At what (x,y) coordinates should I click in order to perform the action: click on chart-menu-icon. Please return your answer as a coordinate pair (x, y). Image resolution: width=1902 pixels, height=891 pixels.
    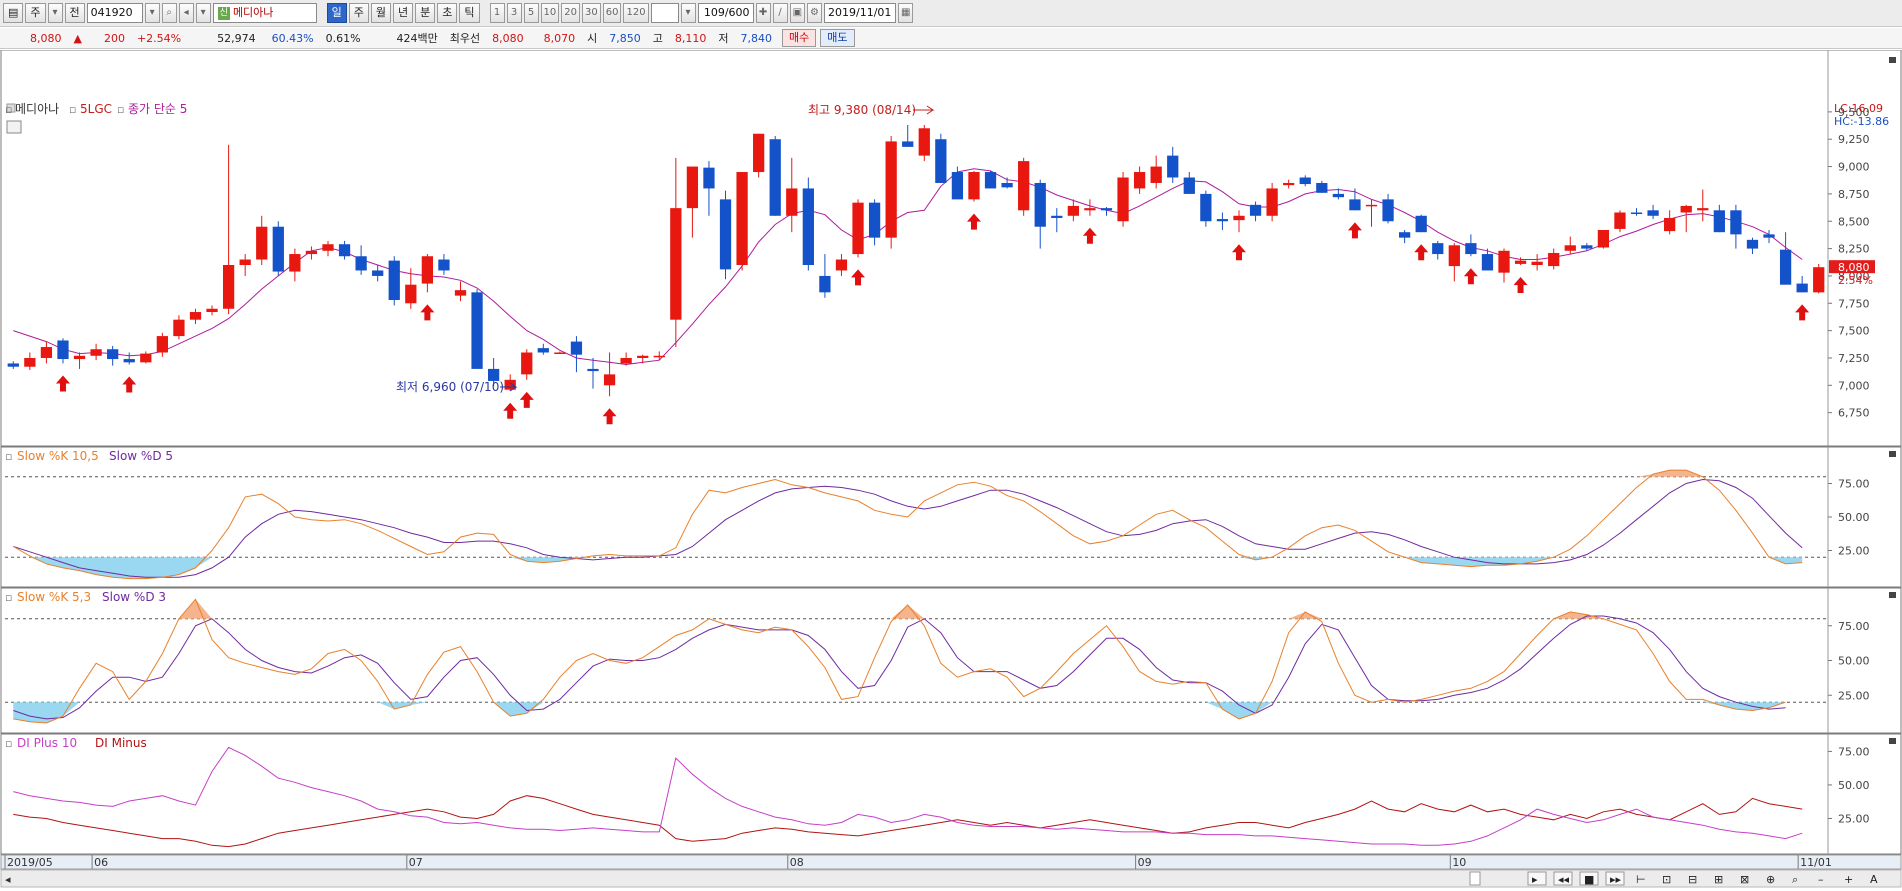
    Looking at the image, I should click on (11, 108).